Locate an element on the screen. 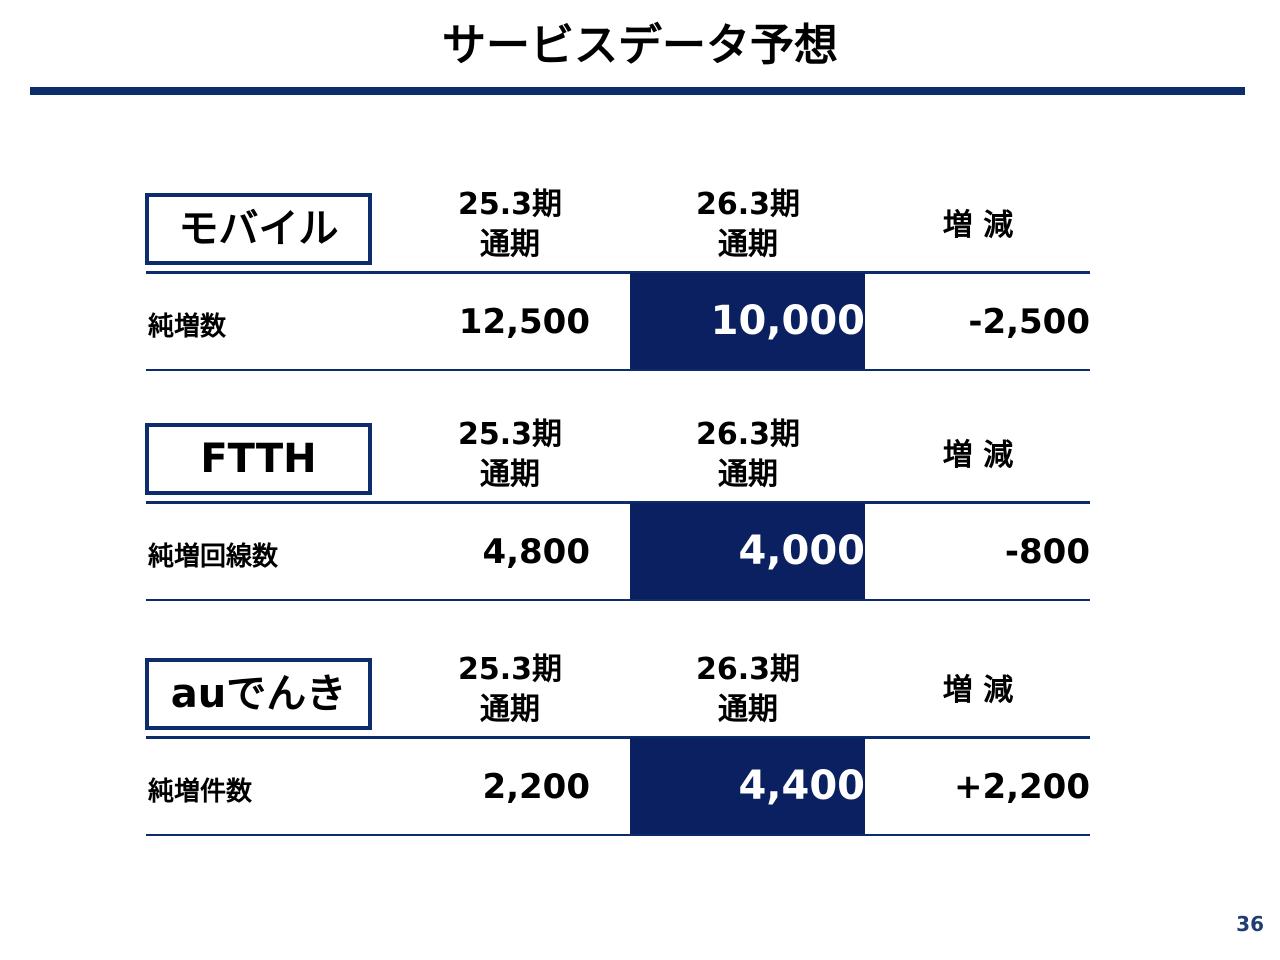 The height and width of the screenshot is (960, 1280). row-value: 4,000 is located at coordinates (801, 551).